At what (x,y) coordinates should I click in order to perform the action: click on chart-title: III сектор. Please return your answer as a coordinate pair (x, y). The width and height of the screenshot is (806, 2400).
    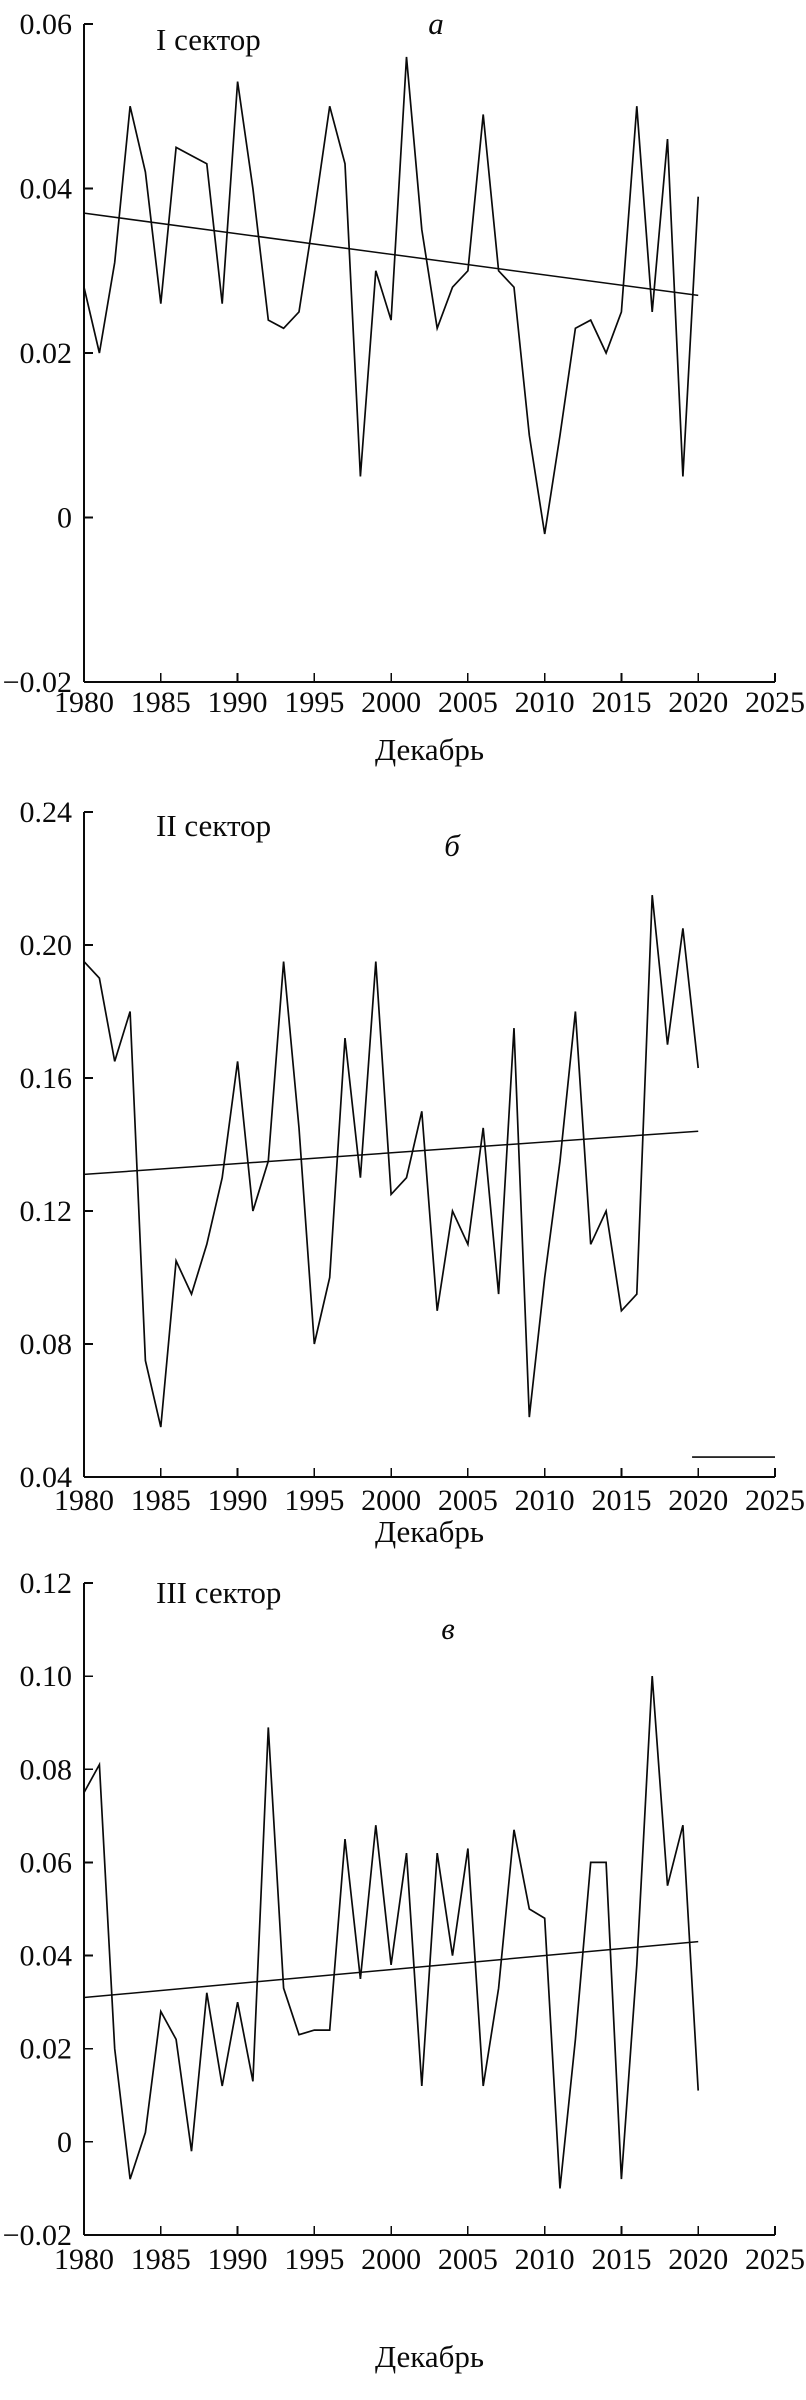
    Looking at the image, I should click on (218, 1592).